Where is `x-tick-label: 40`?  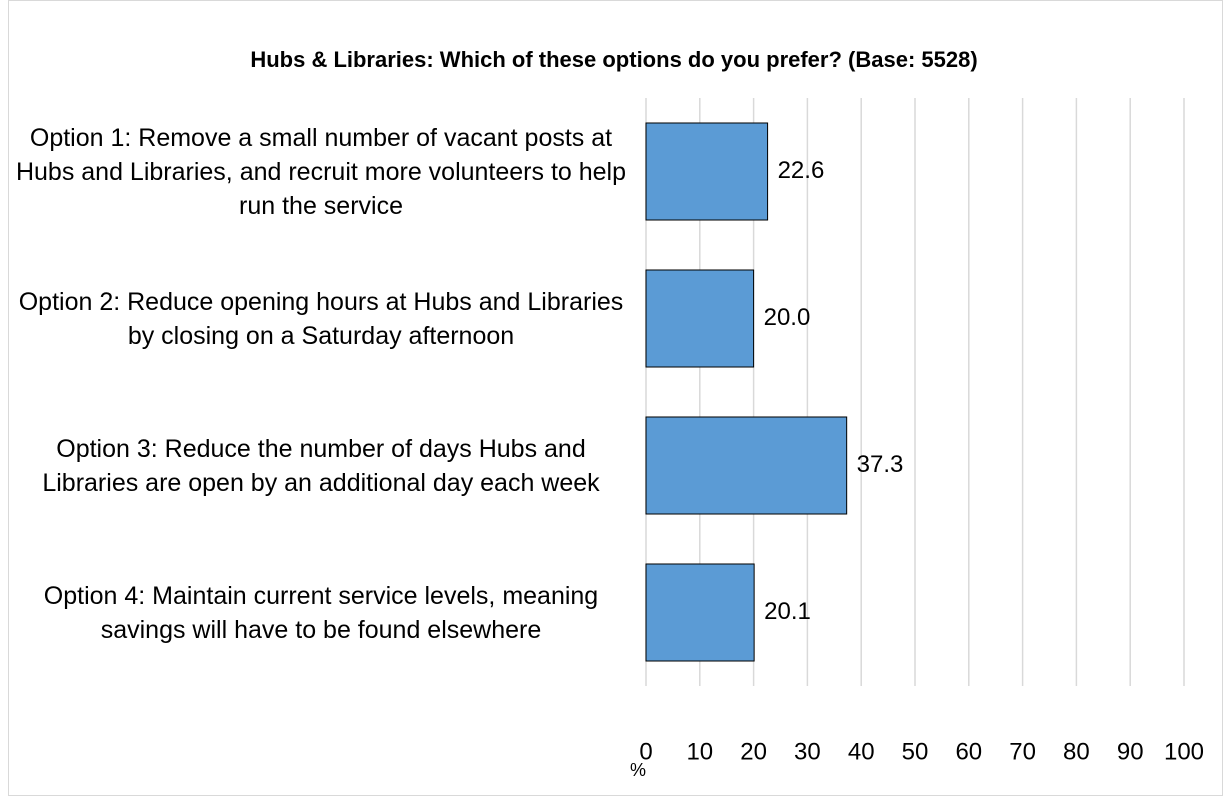 x-tick-label: 40 is located at coordinates (861, 751).